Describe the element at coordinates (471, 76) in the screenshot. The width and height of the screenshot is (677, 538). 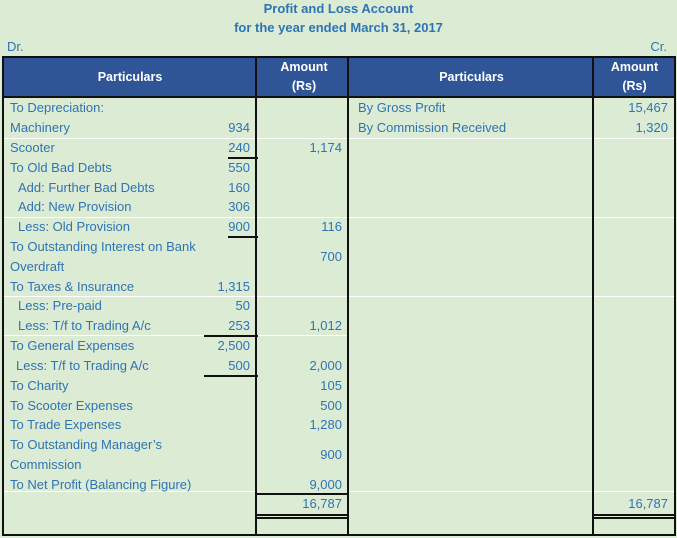
I see `header-right-particulars: Particulars` at that location.